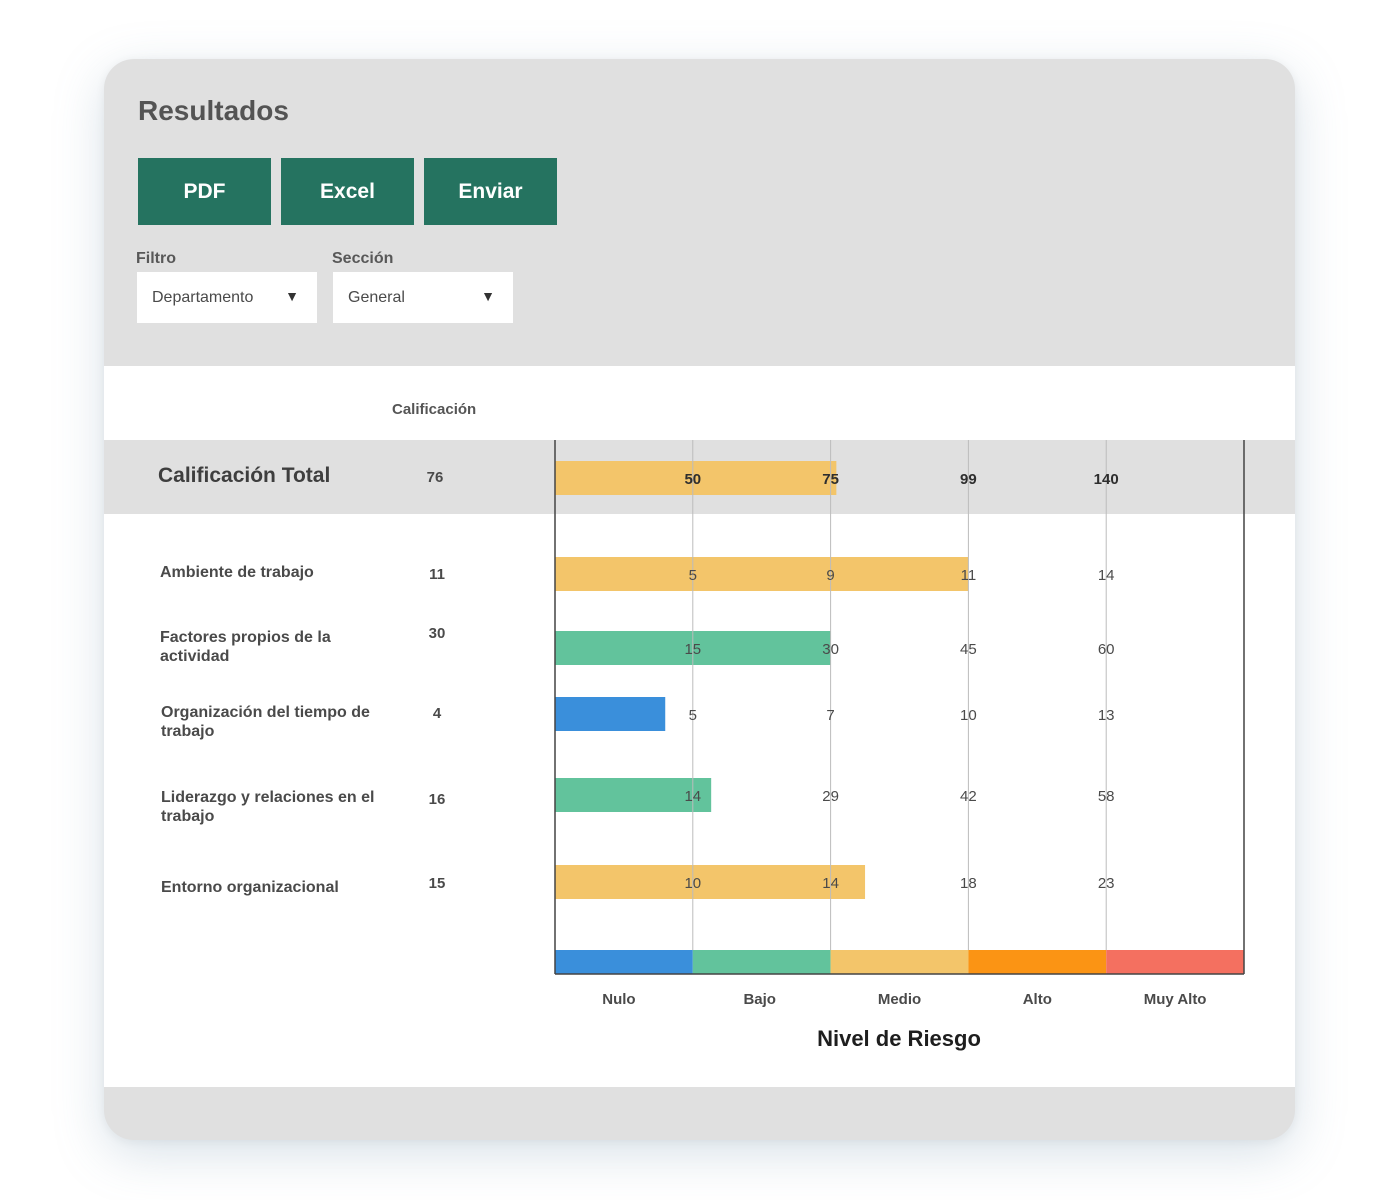 Image resolution: width=1400 pixels, height=1200 pixels. Describe the element at coordinates (899, 1038) in the screenshot. I see `x-axis-title: Nivel de Riesgo` at that location.